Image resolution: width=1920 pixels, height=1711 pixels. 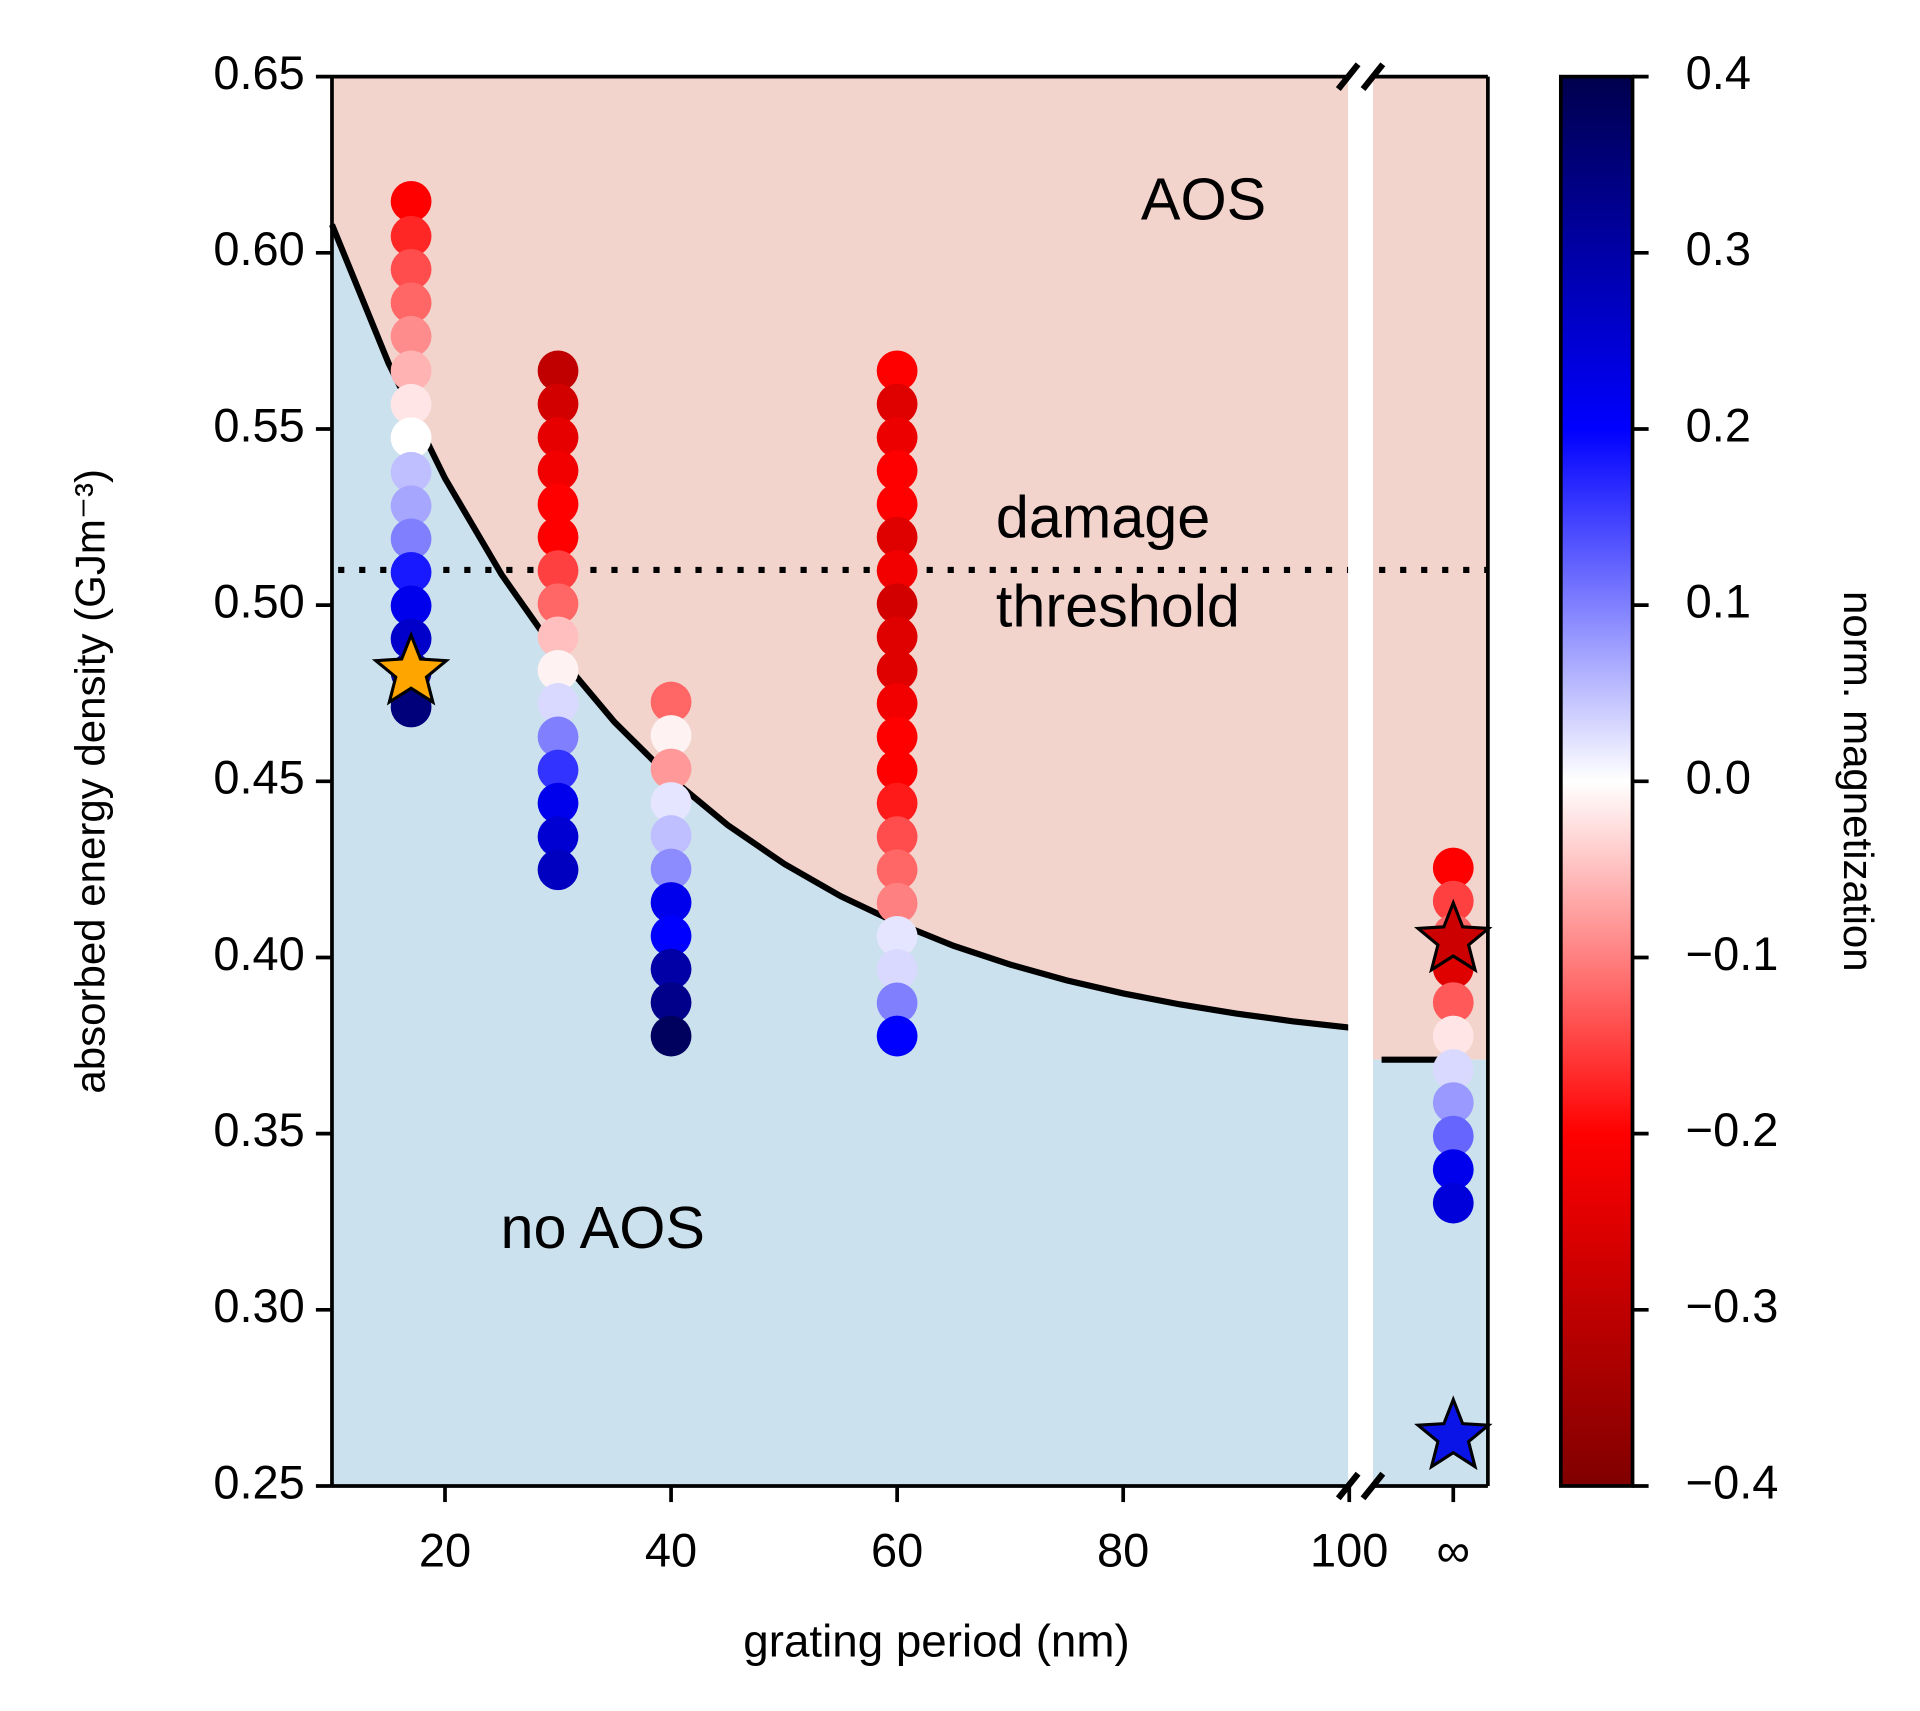 I want to click on colorbar-tick-label: 0.3, so click(x=1718, y=248).